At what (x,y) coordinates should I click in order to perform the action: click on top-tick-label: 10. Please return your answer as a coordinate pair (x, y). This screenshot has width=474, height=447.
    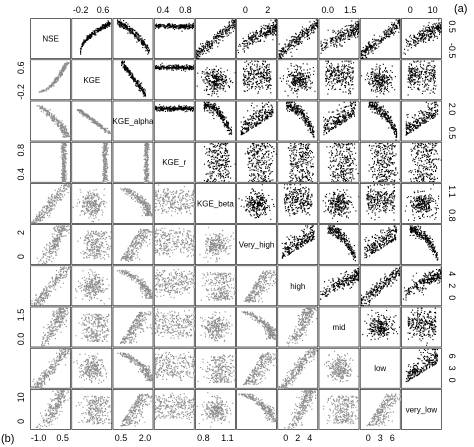
    Looking at the image, I should click on (433, 10).